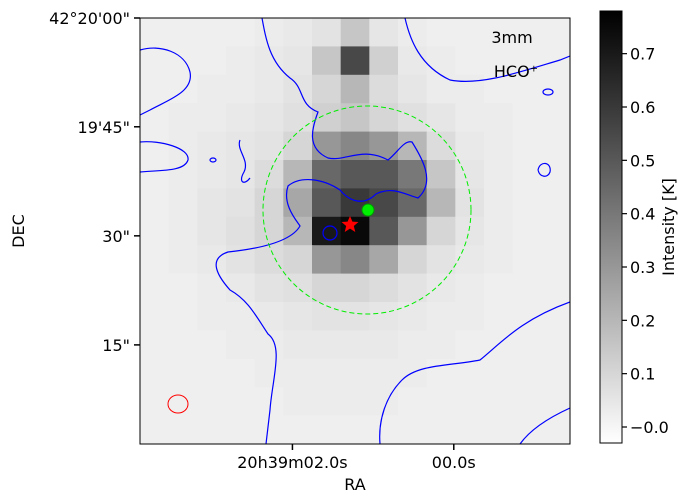  I want to click on colorbar-tick-label: −0.0, so click(649, 427).